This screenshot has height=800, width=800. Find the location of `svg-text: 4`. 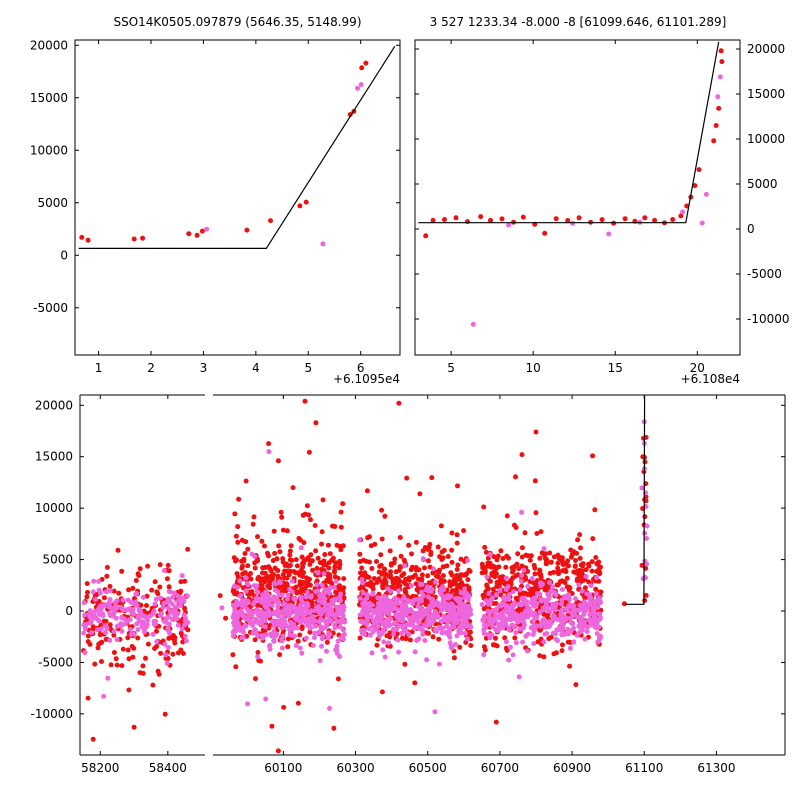

svg-text: 4 is located at coordinates (256, 368).